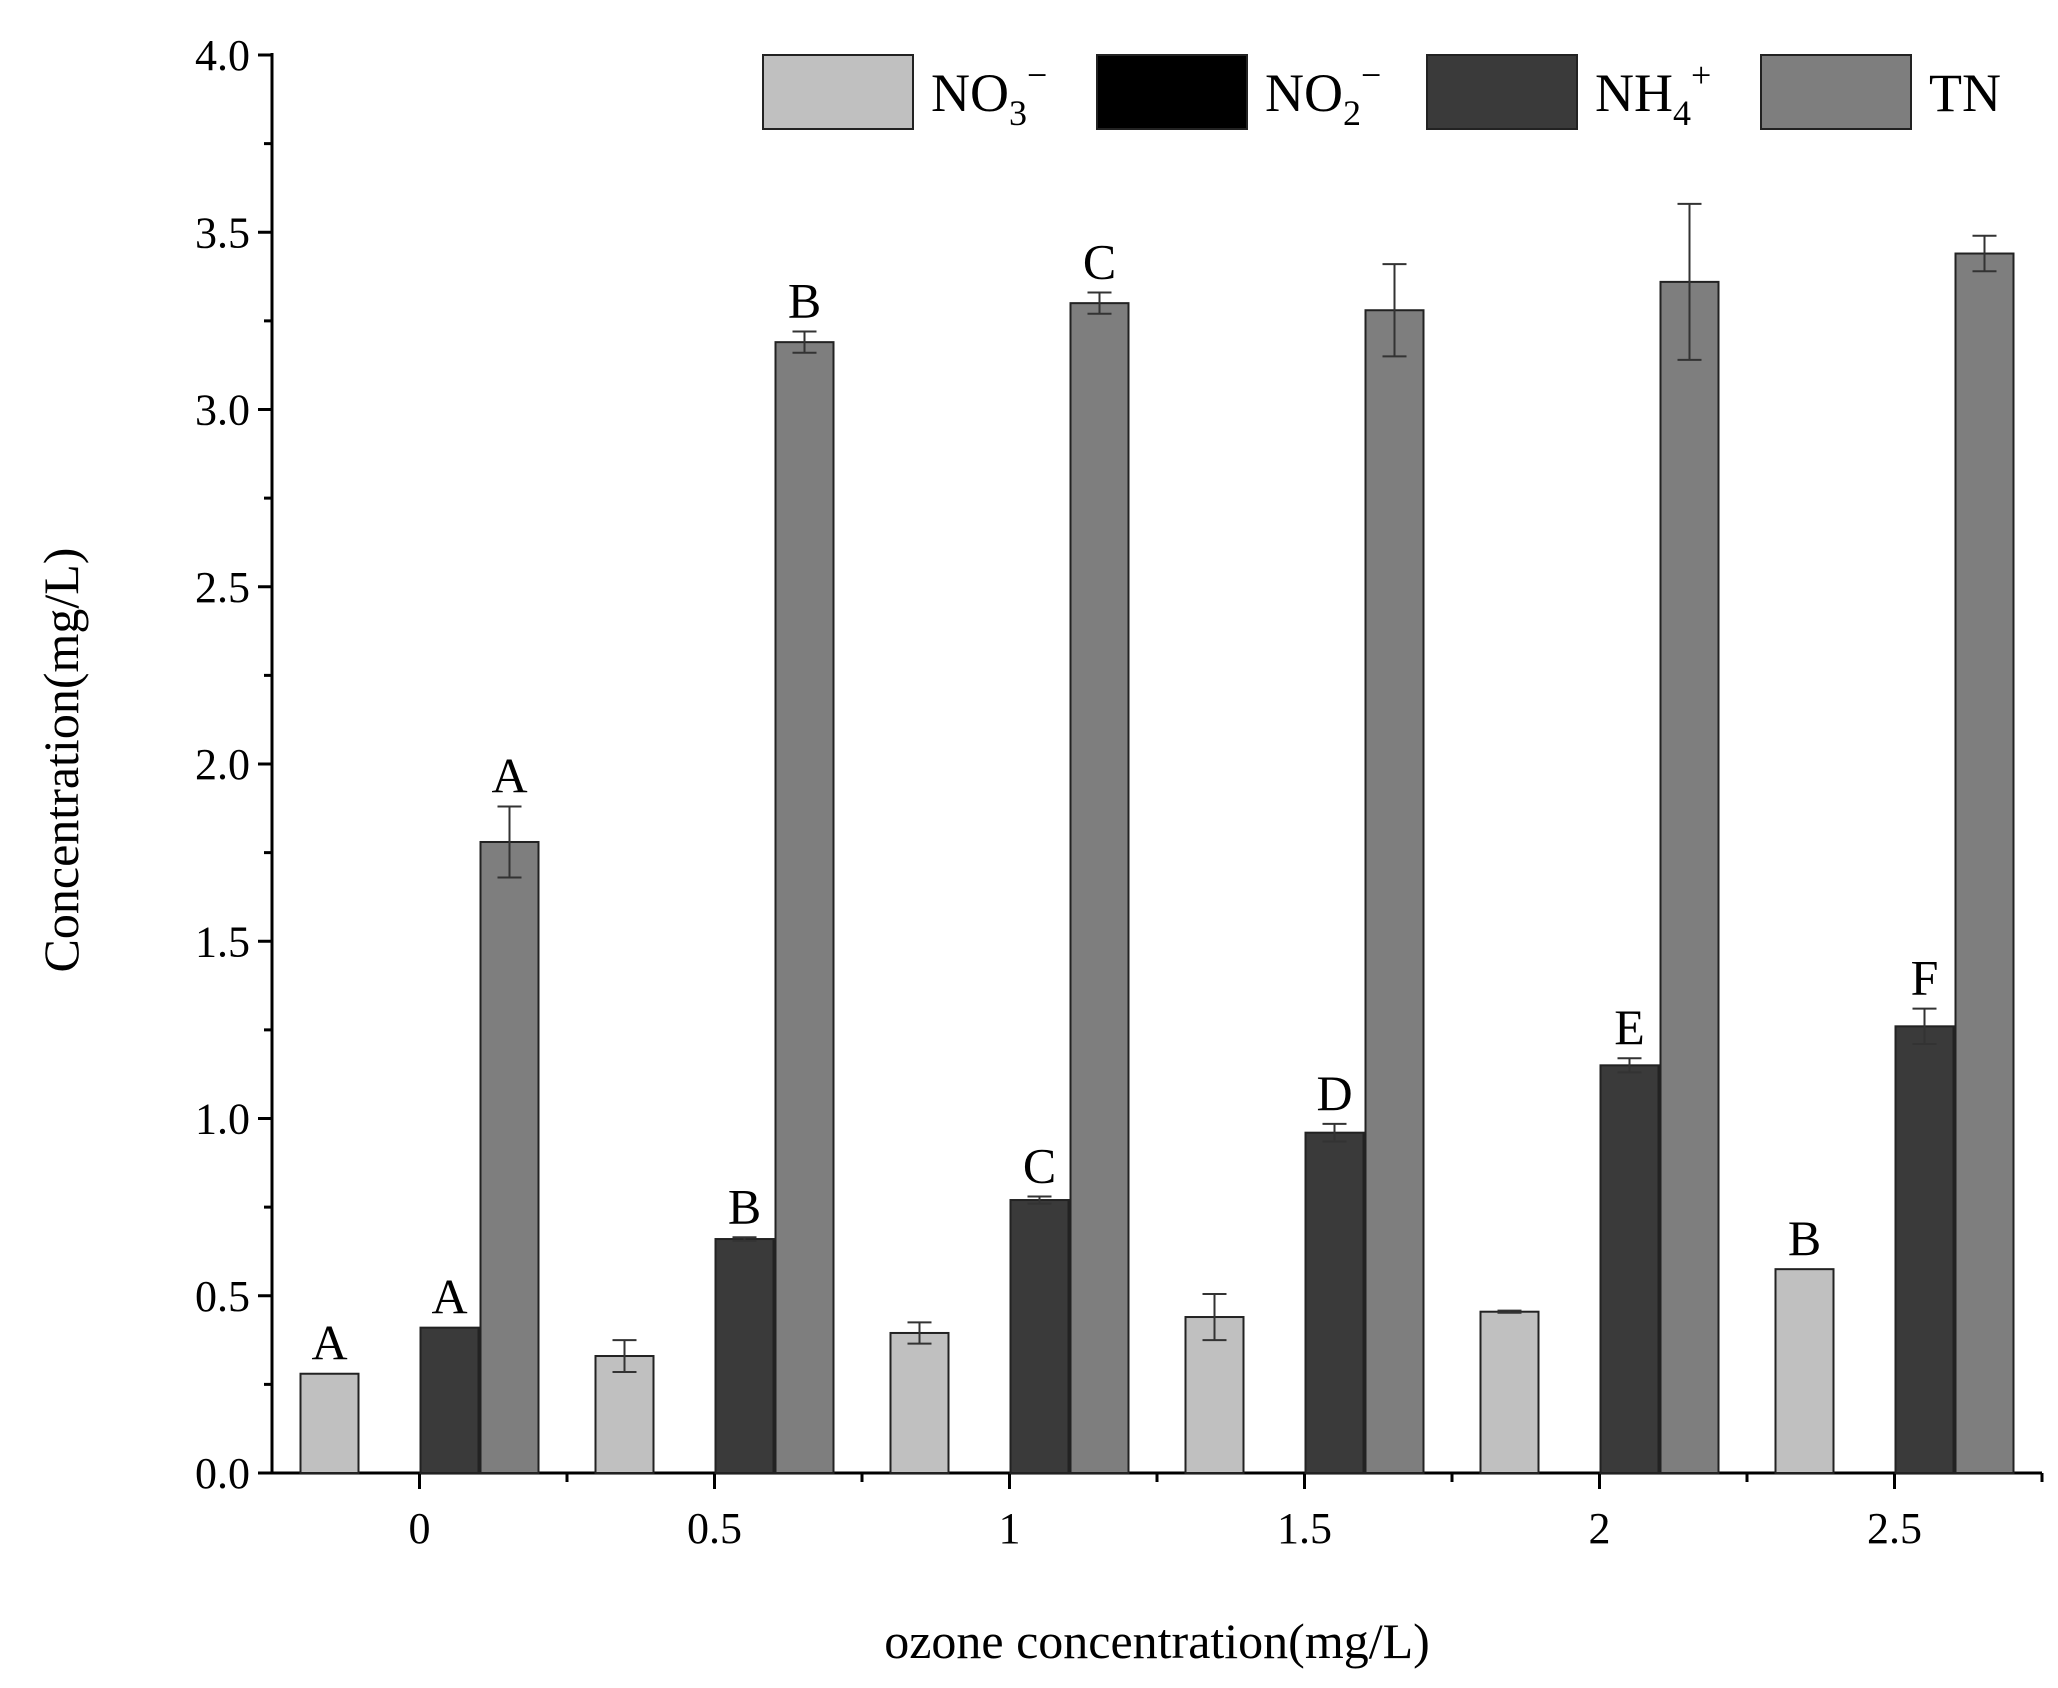 Image resolution: width=2058 pixels, height=1688 pixels. Describe the element at coordinates (1010, 1528) in the screenshot. I see `x-tick-label: 1` at that location.